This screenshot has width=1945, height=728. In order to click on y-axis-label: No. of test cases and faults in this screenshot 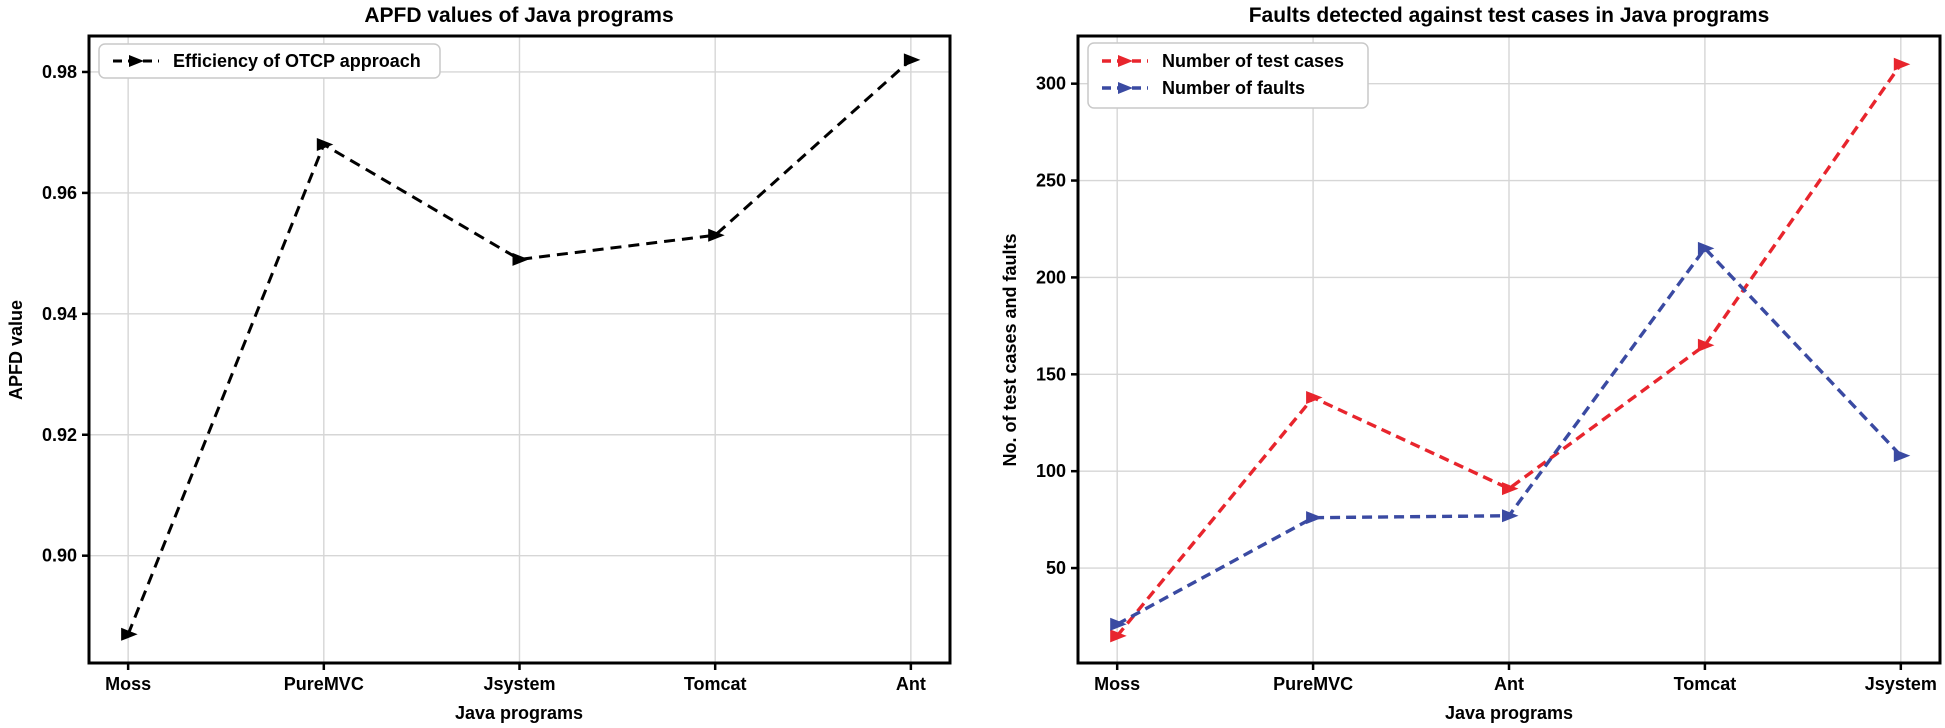, I will do `click(1010, 349)`.